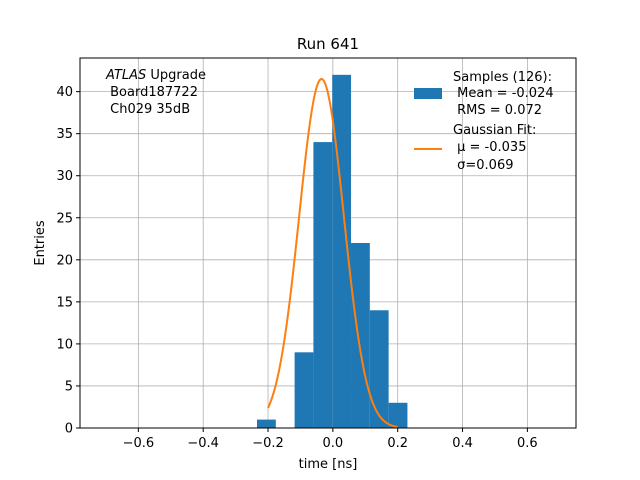  What do you see at coordinates (503, 93) in the screenshot?
I see `legend-samples-line-2: Mean = -0.024` at bounding box center [503, 93].